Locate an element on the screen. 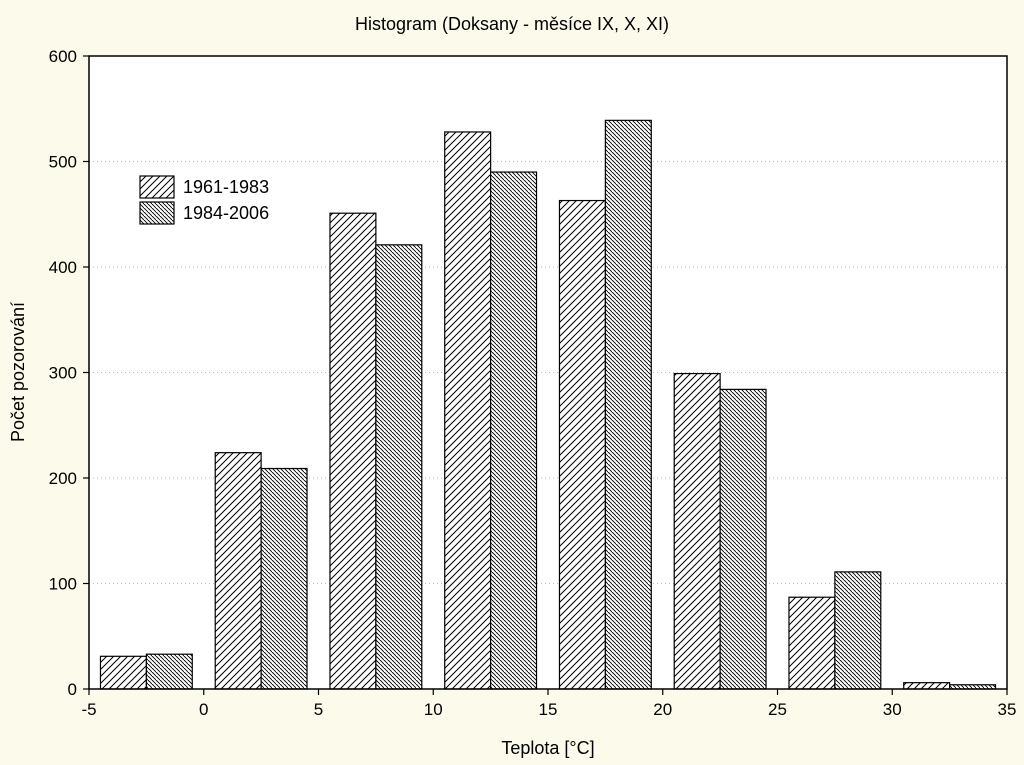  x-tick-label-30: 30 is located at coordinates (892, 709).